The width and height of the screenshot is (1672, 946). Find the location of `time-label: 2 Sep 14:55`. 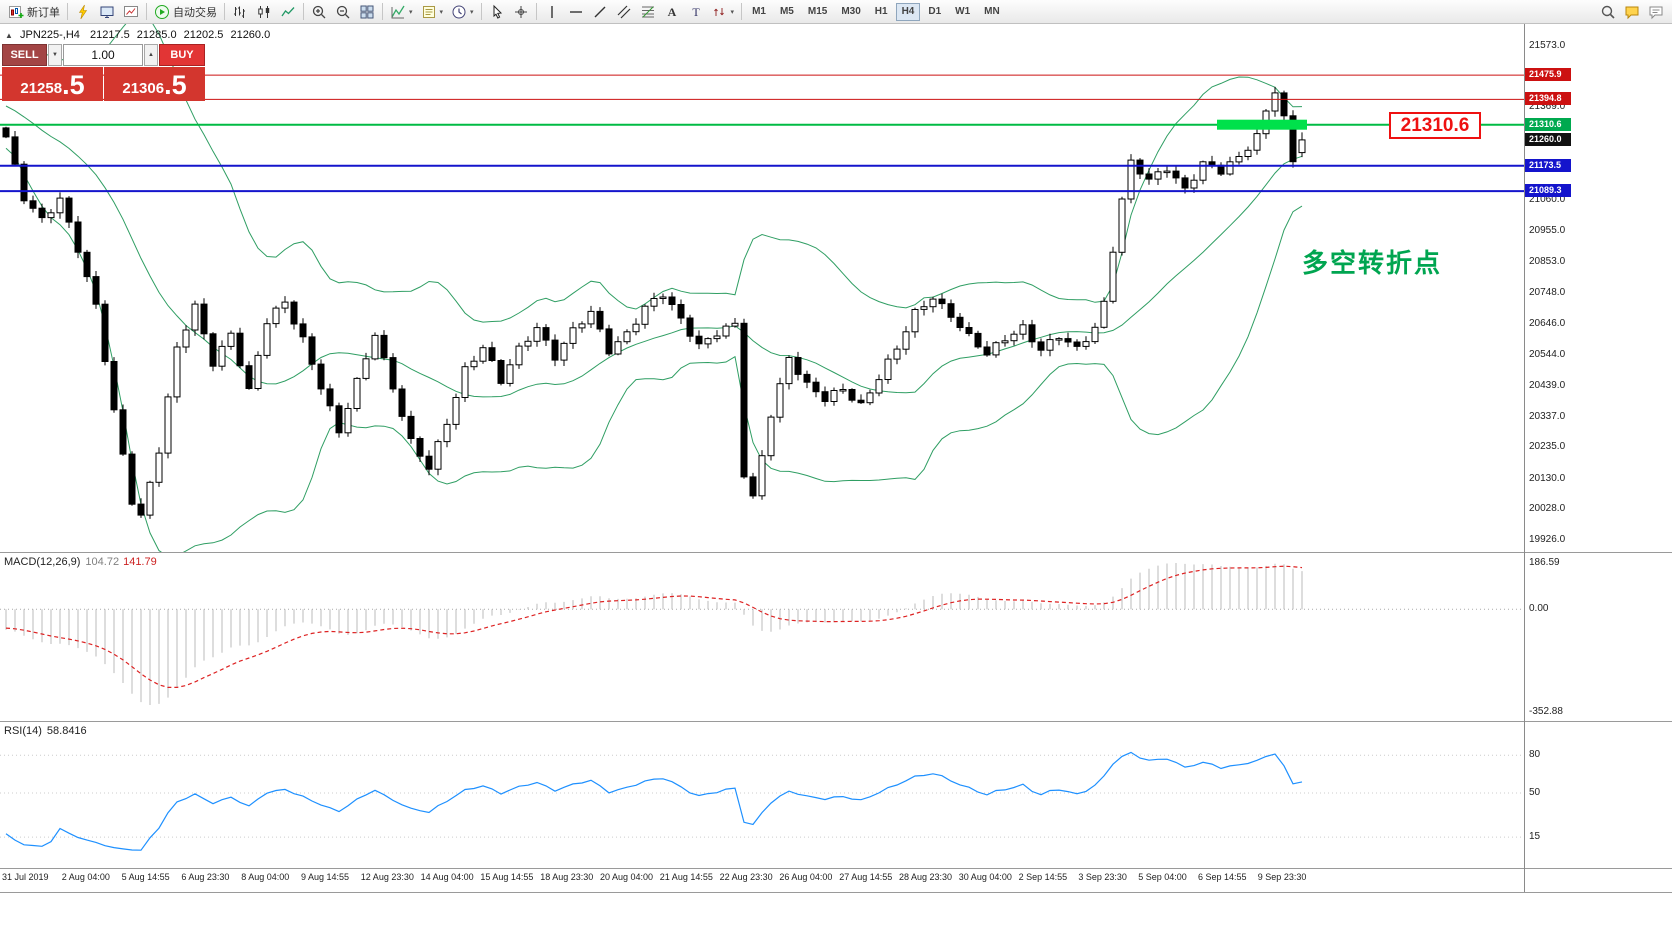

time-label: 2 Sep 14:55 is located at coordinates (1043, 877).